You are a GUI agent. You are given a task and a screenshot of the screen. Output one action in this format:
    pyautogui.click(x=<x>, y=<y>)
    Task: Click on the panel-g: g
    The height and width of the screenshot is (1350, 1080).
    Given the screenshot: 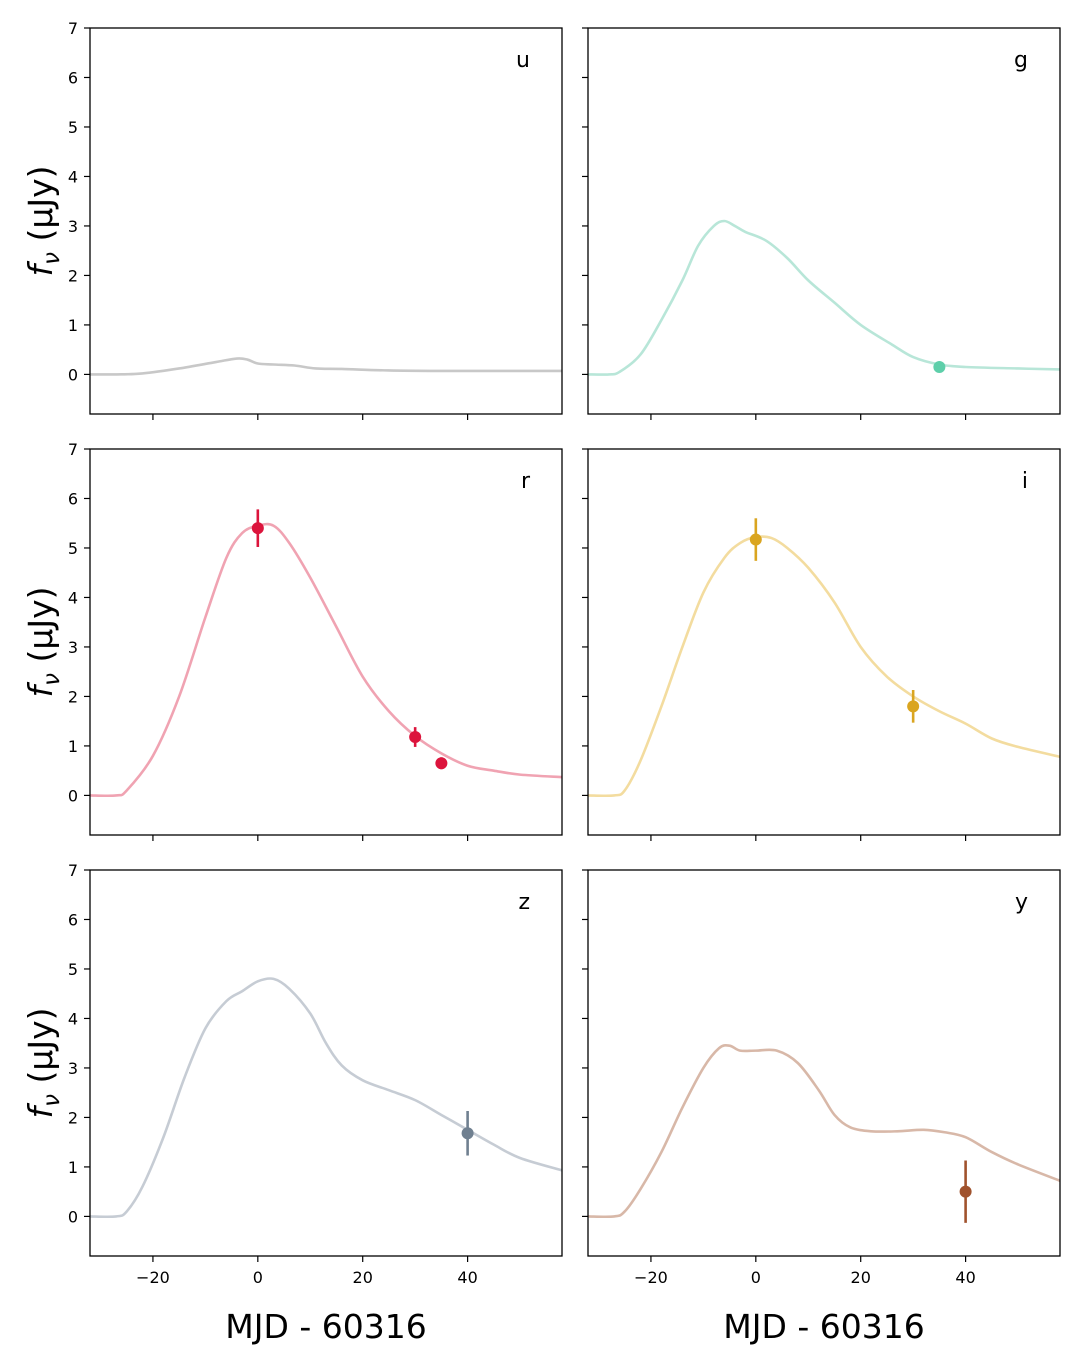 What is the action you would take?
    pyautogui.click(x=821, y=223)
    